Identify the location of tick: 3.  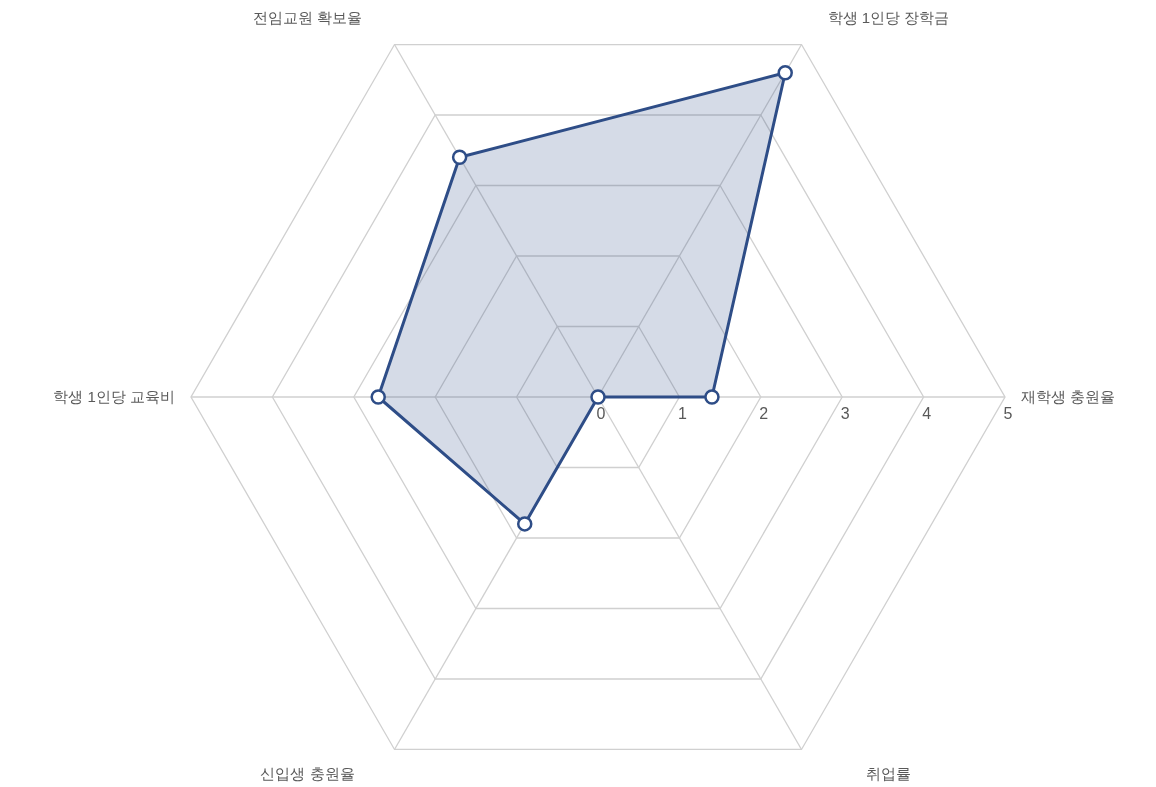
(845, 413).